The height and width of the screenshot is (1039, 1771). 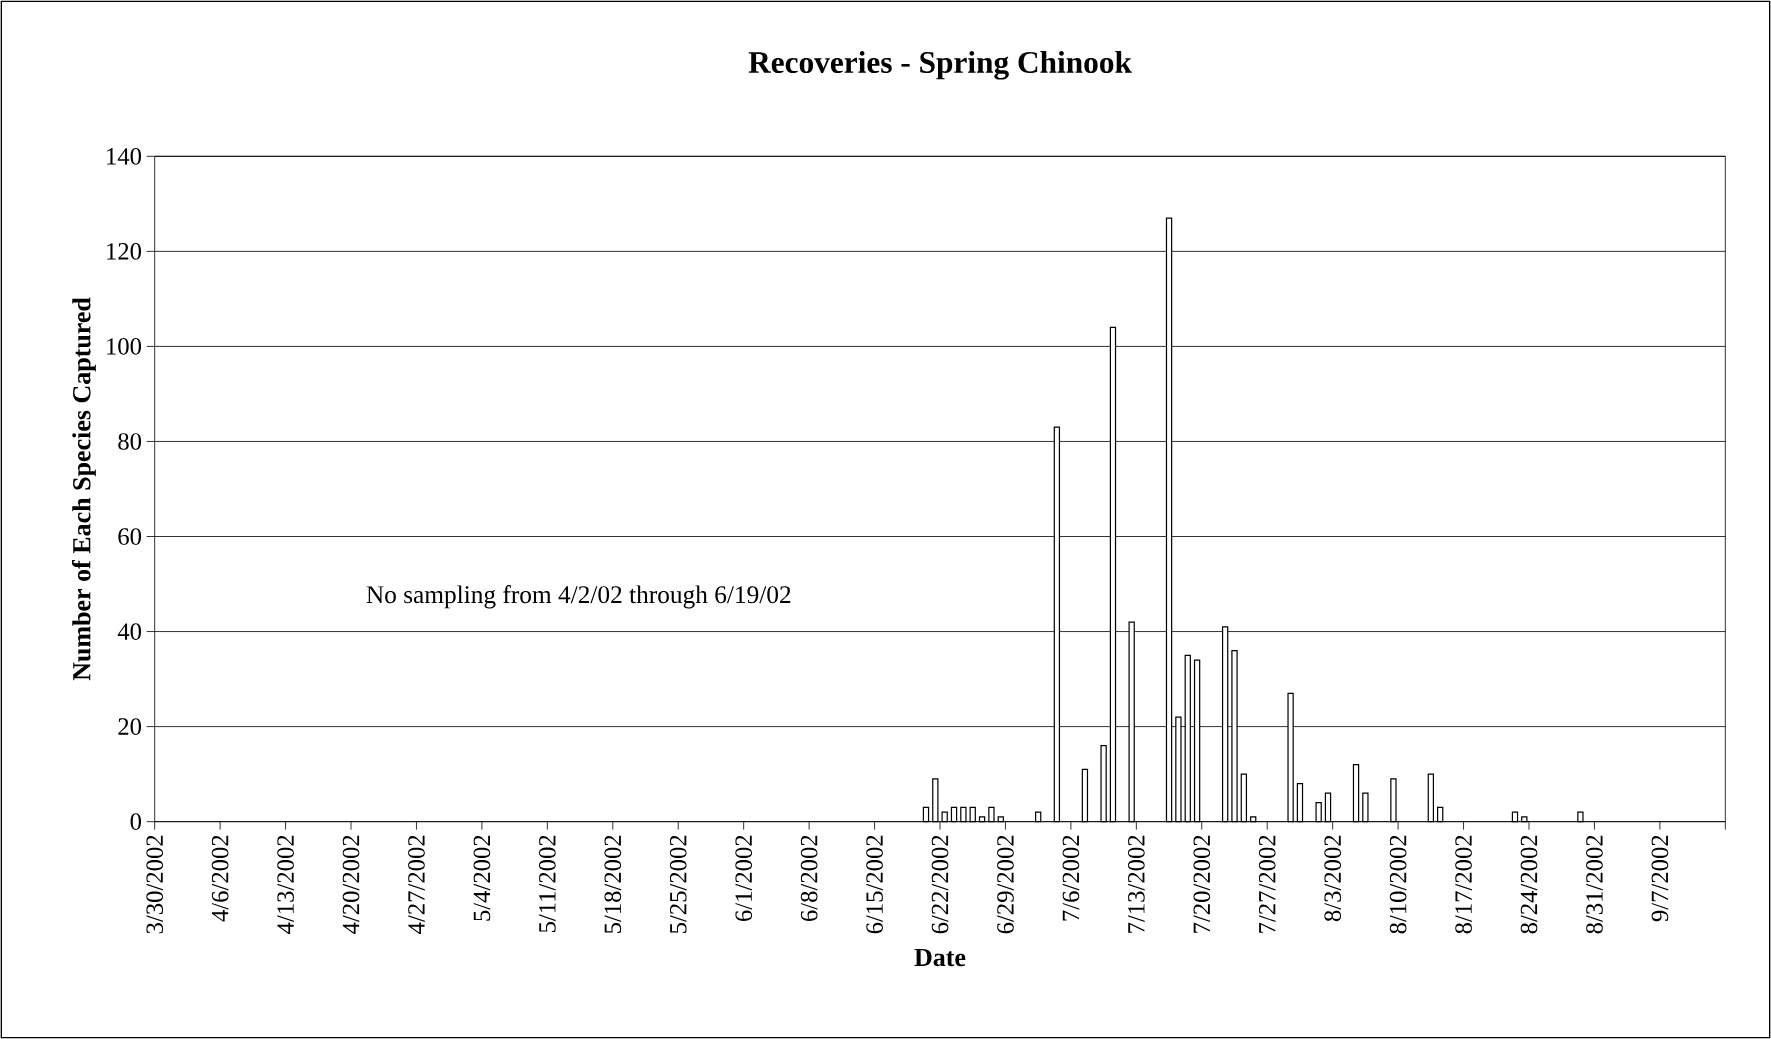 I want to click on y-tick-label: 120, so click(x=124, y=251).